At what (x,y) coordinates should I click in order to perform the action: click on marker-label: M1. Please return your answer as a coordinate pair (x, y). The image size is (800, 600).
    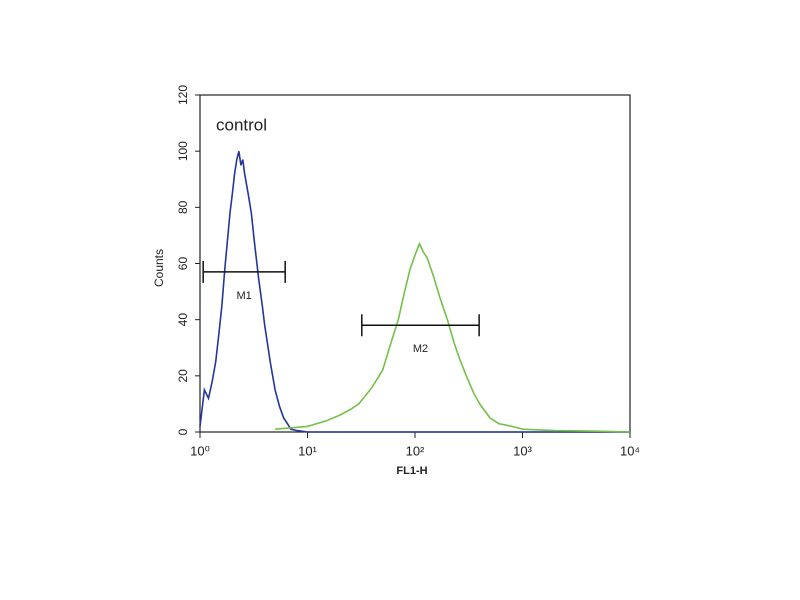
    Looking at the image, I should click on (244, 296).